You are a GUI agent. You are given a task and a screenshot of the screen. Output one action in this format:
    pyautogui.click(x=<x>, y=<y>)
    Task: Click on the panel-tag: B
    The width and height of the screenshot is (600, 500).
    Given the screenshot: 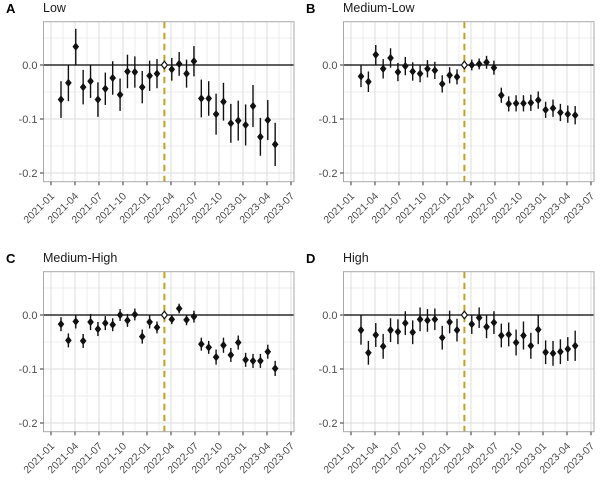 What is the action you would take?
    pyautogui.click(x=311, y=8)
    